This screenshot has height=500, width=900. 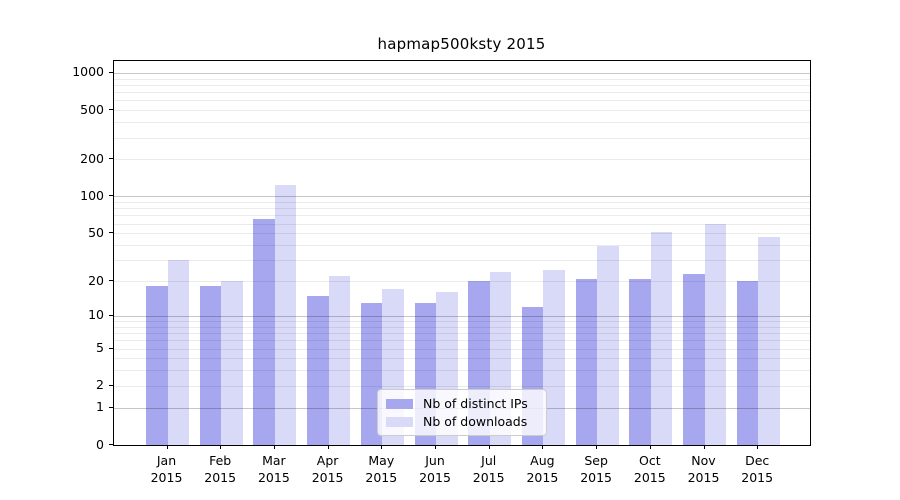 What do you see at coordinates (92, 109) in the screenshot?
I see `y-tick-label: 500` at bounding box center [92, 109].